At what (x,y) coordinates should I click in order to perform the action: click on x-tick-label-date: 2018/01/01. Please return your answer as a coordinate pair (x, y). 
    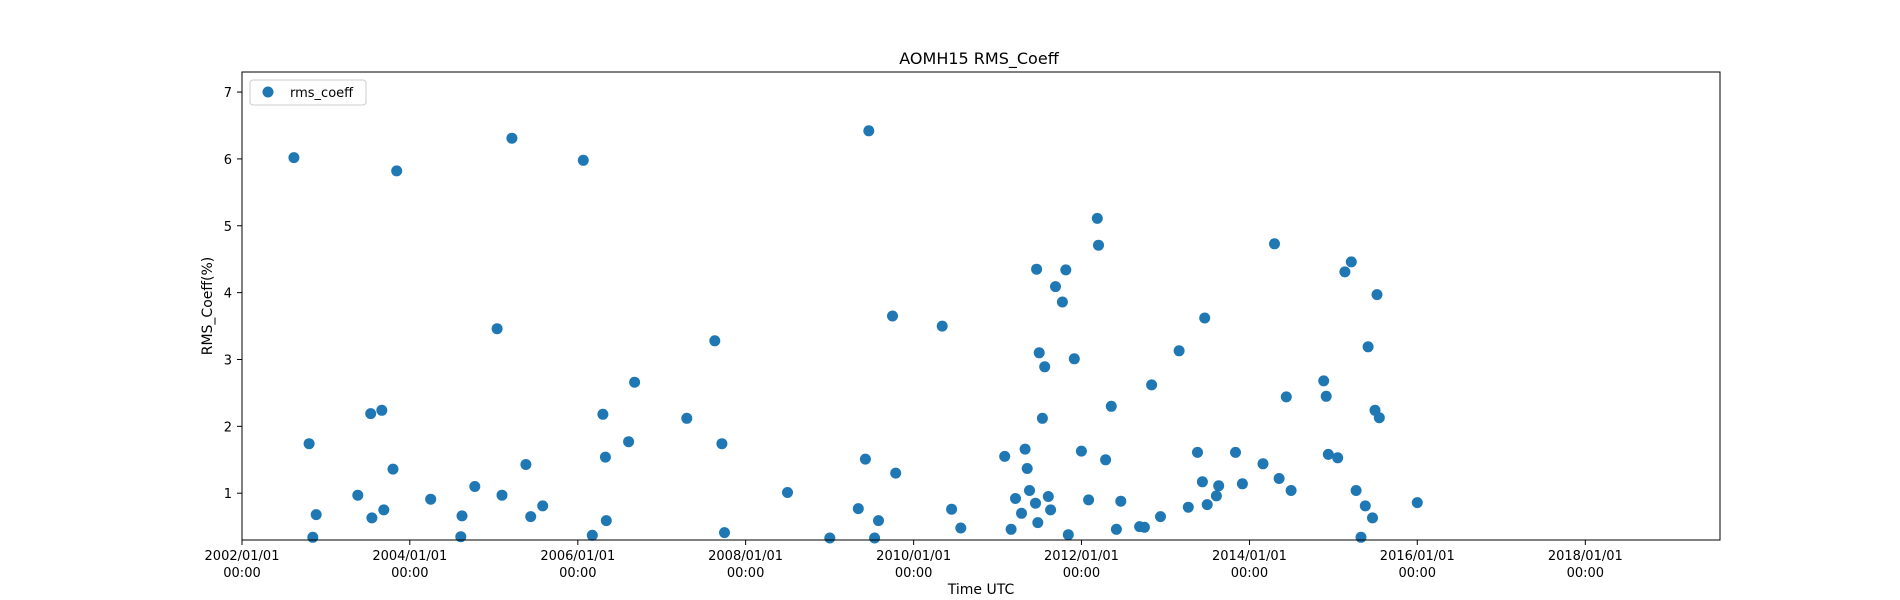
    Looking at the image, I should click on (1585, 556).